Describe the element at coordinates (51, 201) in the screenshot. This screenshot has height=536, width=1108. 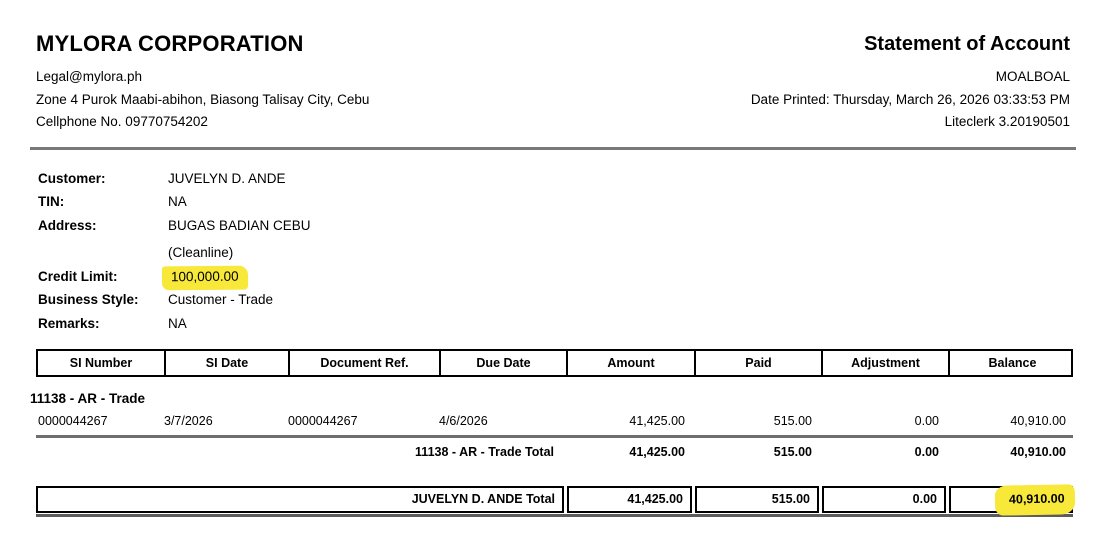
I see `tin-label: TIN:` at that location.